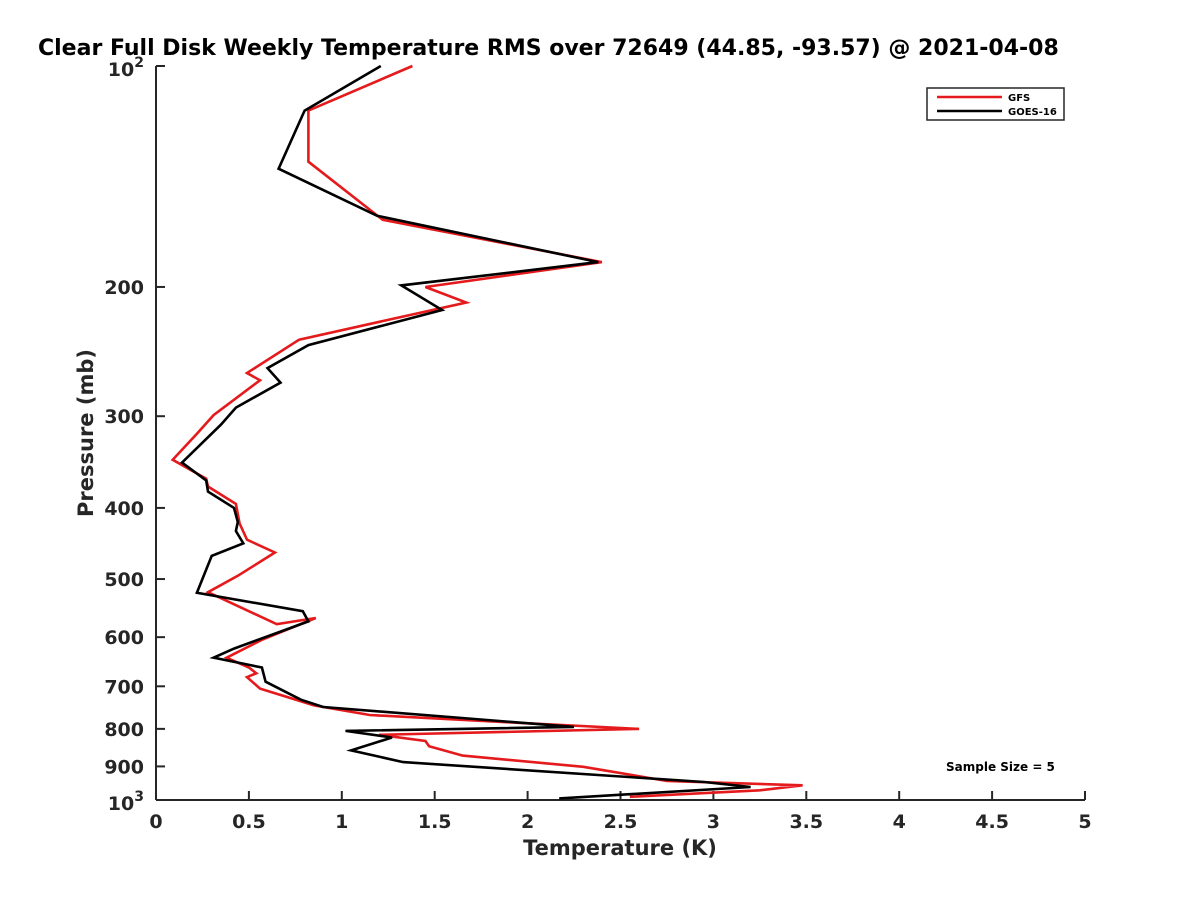  What do you see at coordinates (341, 822) in the screenshot?
I see `x-tick-label: 1` at bounding box center [341, 822].